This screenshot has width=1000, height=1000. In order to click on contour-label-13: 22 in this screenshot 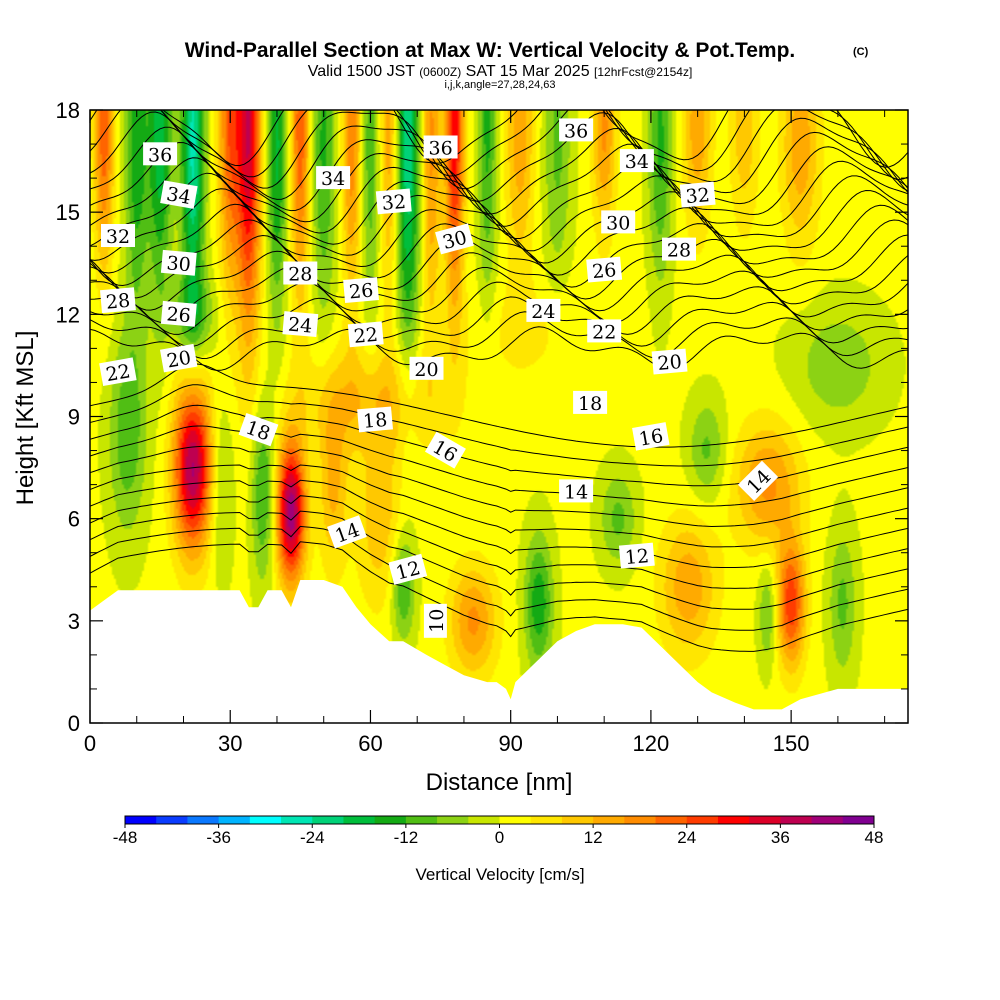, I will do `click(365, 334)`.